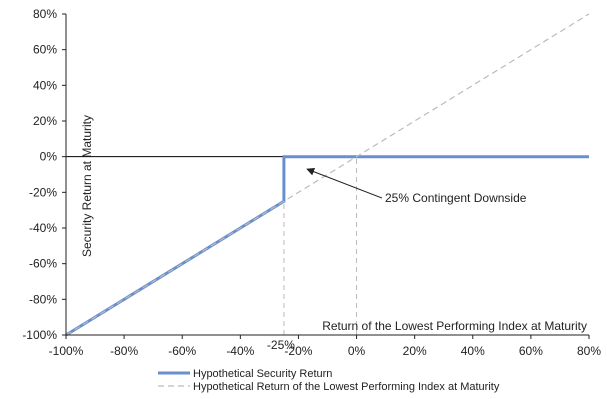 The image size is (607, 399). Describe the element at coordinates (415, 351) in the screenshot. I see `x-tick-label-6: 20%` at that location.